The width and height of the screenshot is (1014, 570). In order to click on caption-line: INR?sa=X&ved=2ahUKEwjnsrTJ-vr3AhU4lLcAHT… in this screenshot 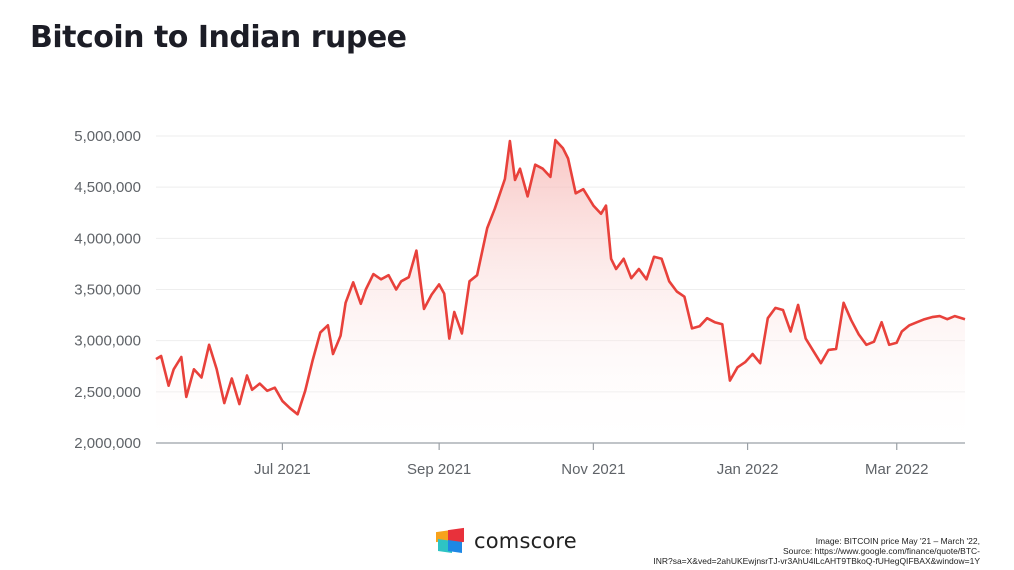, I will do `click(816, 561)`.